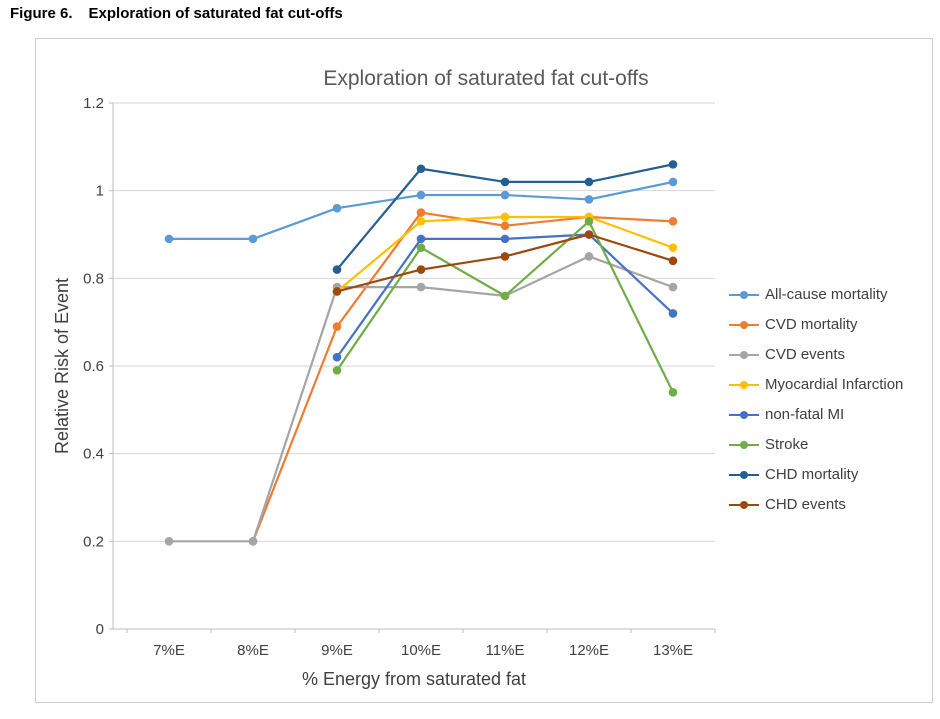 The height and width of the screenshot is (719, 940). Describe the element at coordinates (834, 384) in the screenshot. I see `legend-label: Myocardial Infarction` at that location.